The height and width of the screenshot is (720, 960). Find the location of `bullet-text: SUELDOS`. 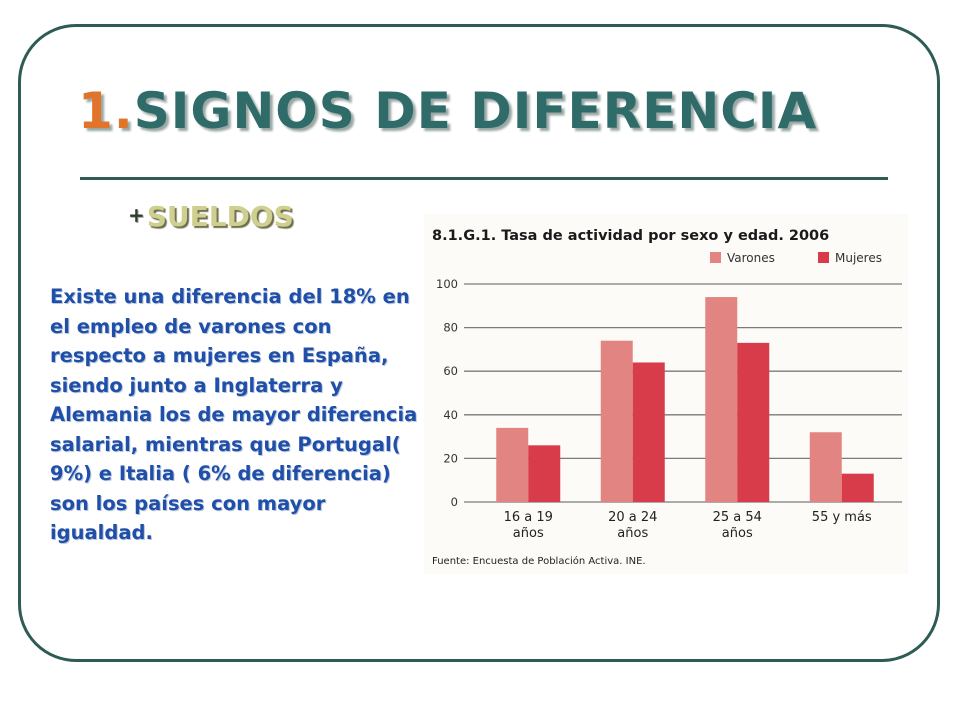

bullet-text: SUELDOS is located at coordinates (220, 216).